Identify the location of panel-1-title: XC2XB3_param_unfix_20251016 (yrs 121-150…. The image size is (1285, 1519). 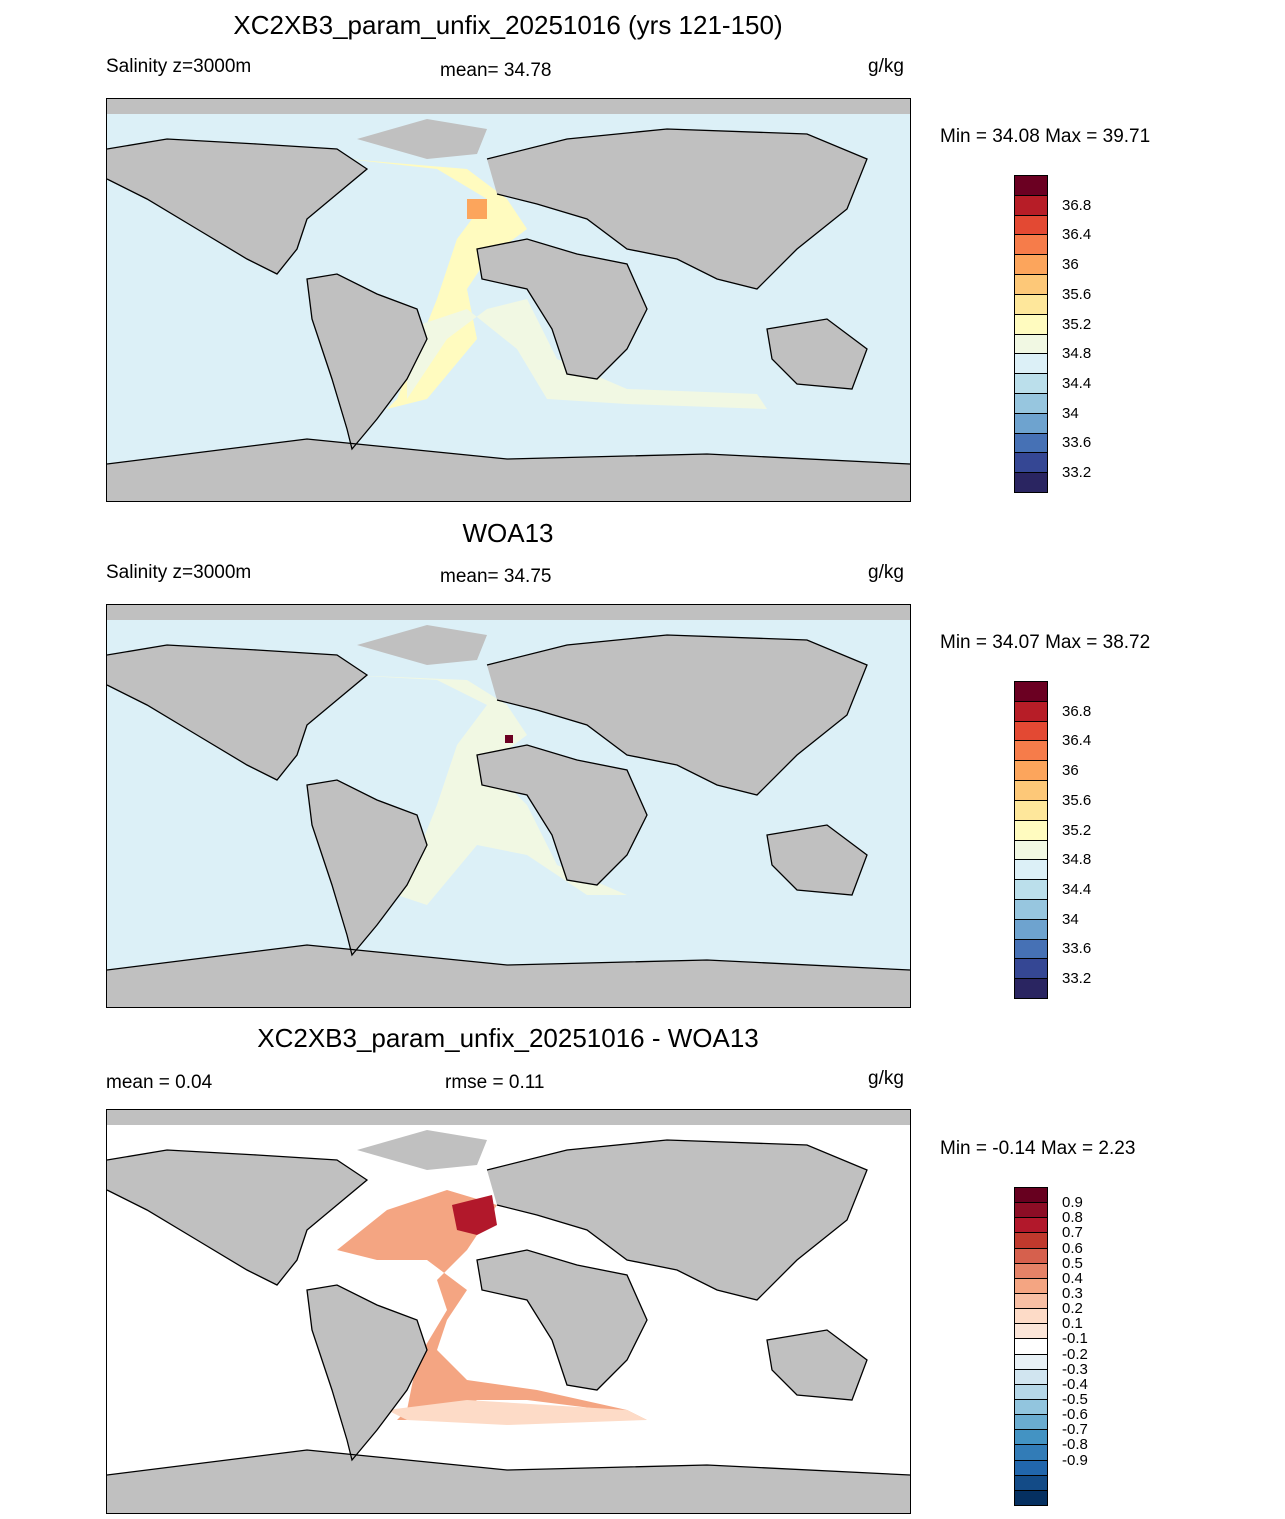
(508, 25).